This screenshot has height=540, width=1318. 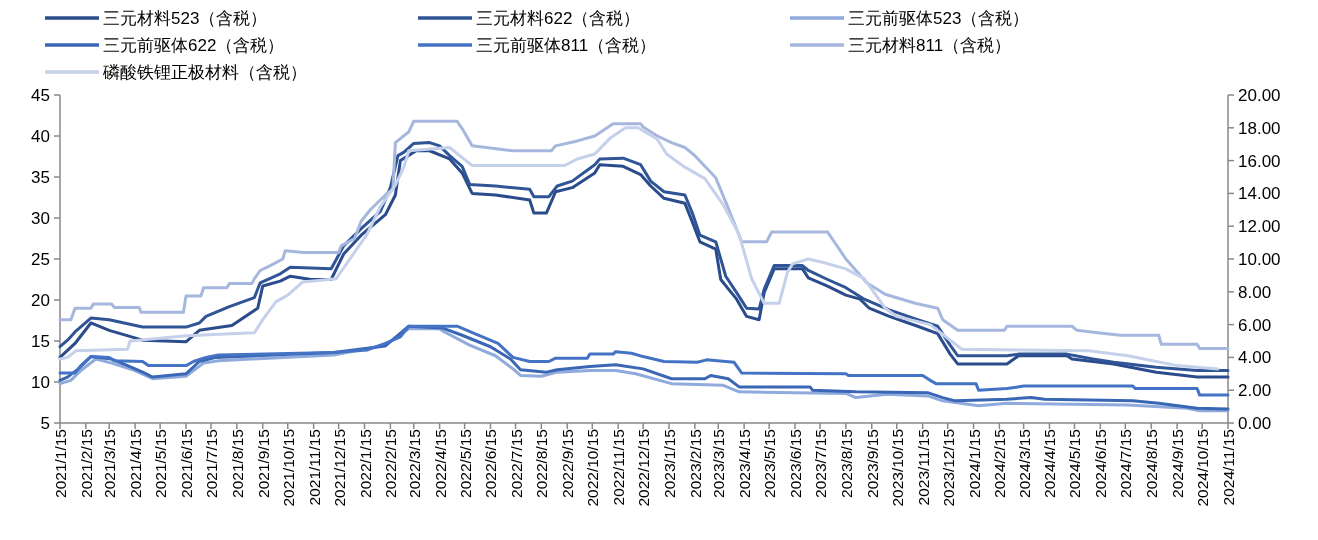 I want to click on x-tick-label: 2024/9/15, so click(x=1178, y=463).